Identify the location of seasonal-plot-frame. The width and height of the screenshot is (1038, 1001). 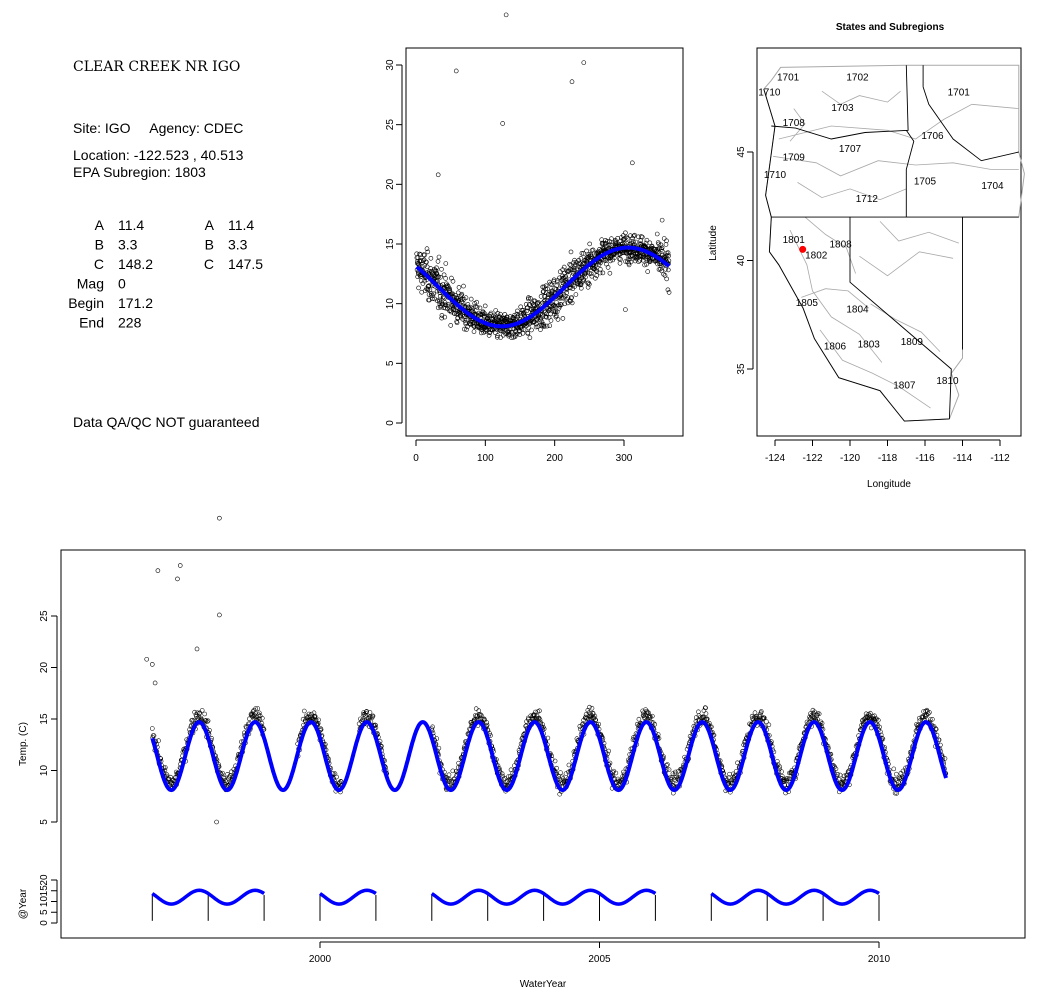
(544, 242).